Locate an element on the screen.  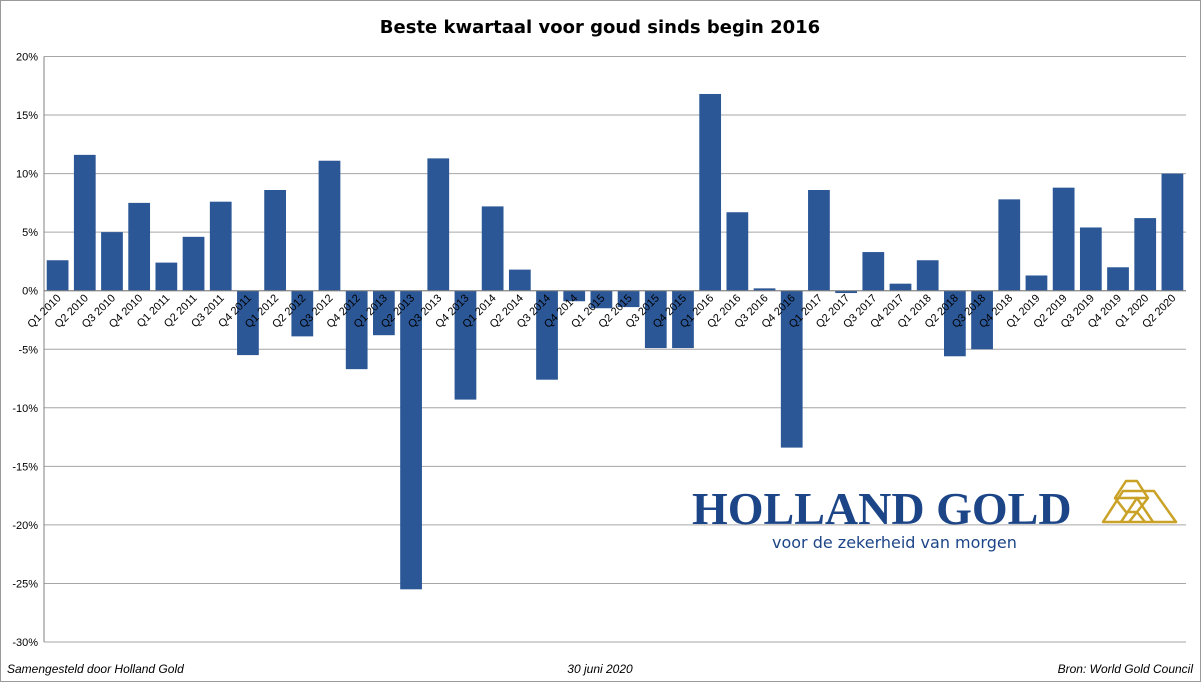
gold-bars-icon is located at coordinates (1139, 501).